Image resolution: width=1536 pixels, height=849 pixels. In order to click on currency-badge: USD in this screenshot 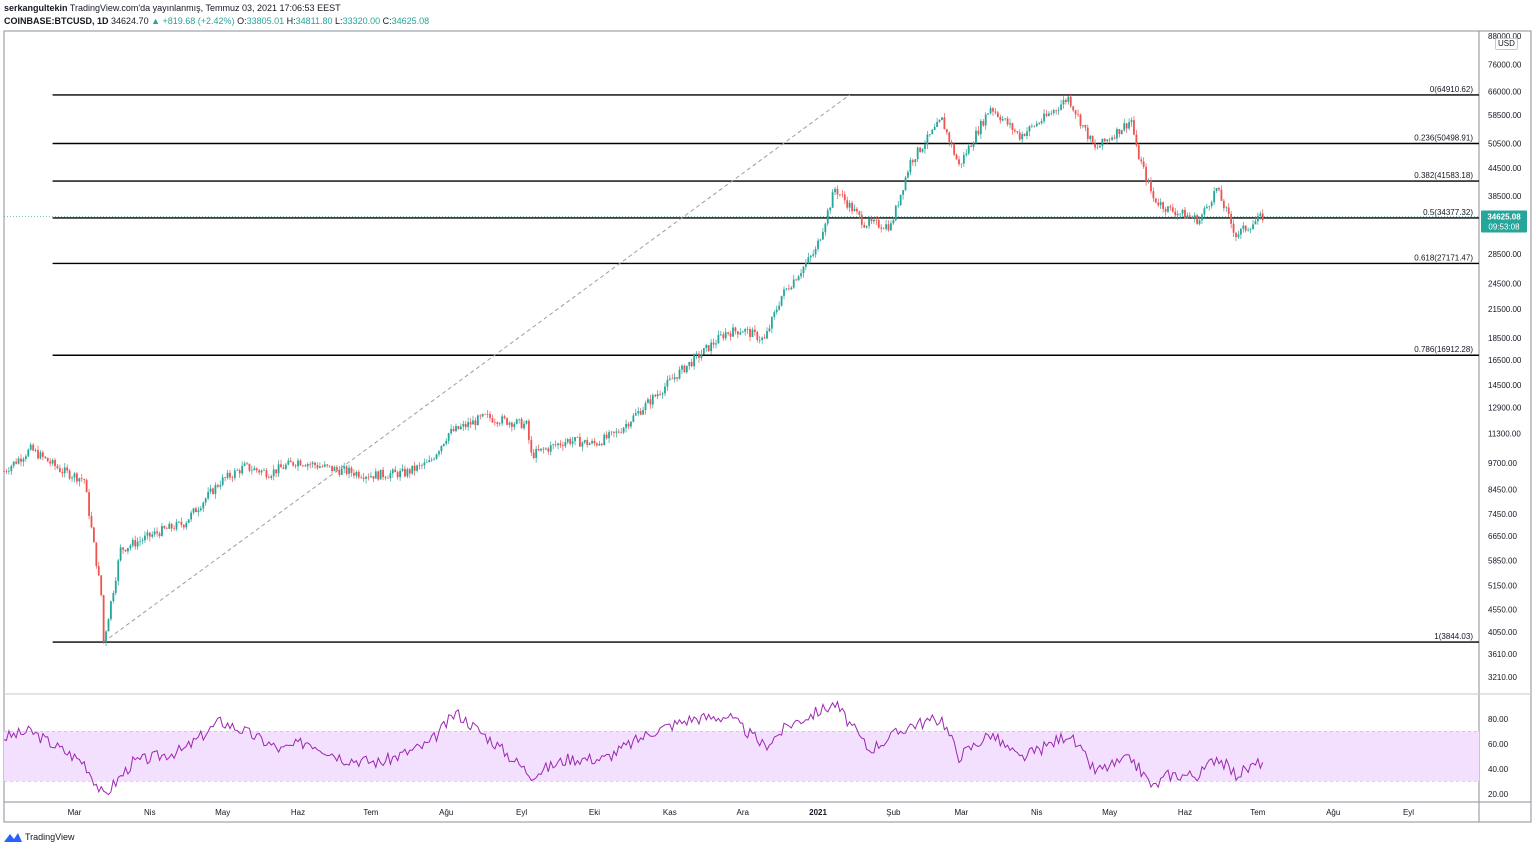, I will do `click(1506, 44)`.